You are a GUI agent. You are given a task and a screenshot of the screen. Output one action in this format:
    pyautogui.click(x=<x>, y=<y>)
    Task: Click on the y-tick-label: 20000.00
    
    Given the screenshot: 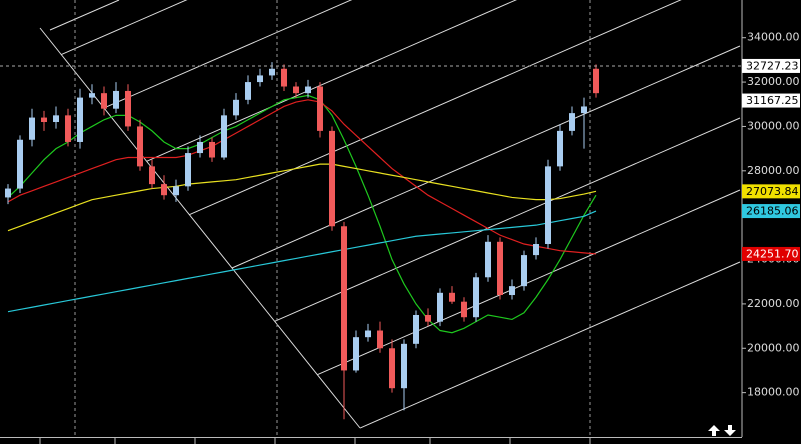 What is the action you would take?
    pyautogui.click(x=773, y=347)
    